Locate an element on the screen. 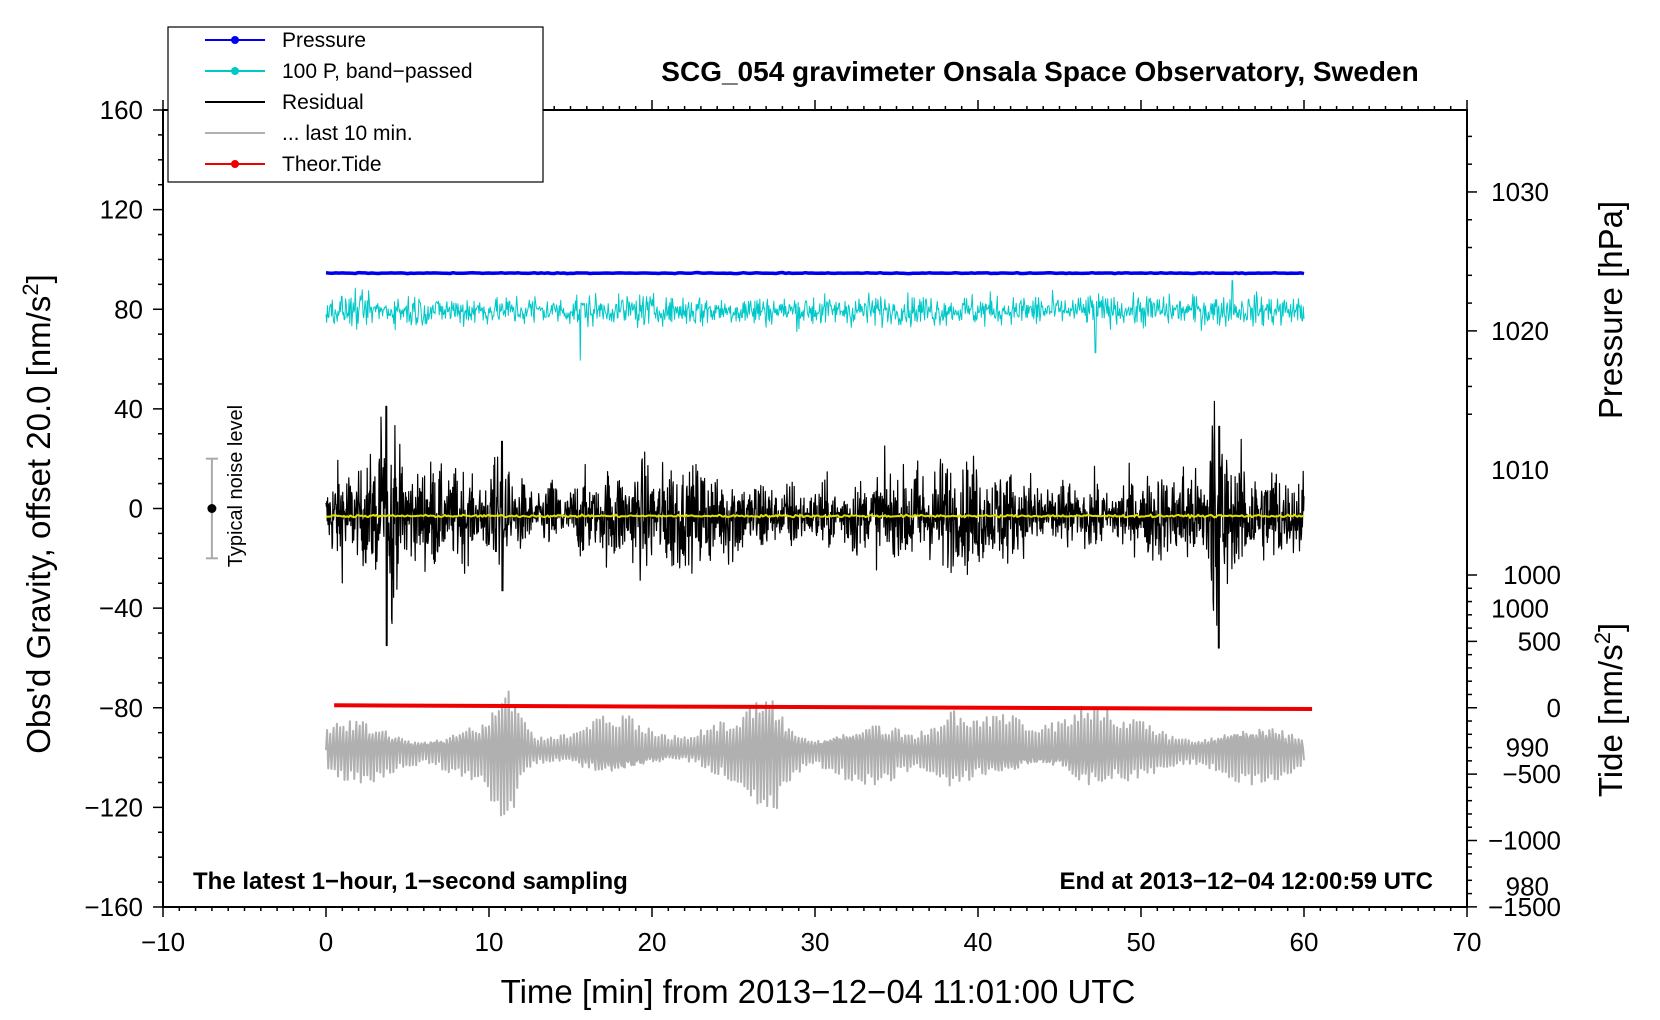  legend-box is located at coordinates (355, 104).